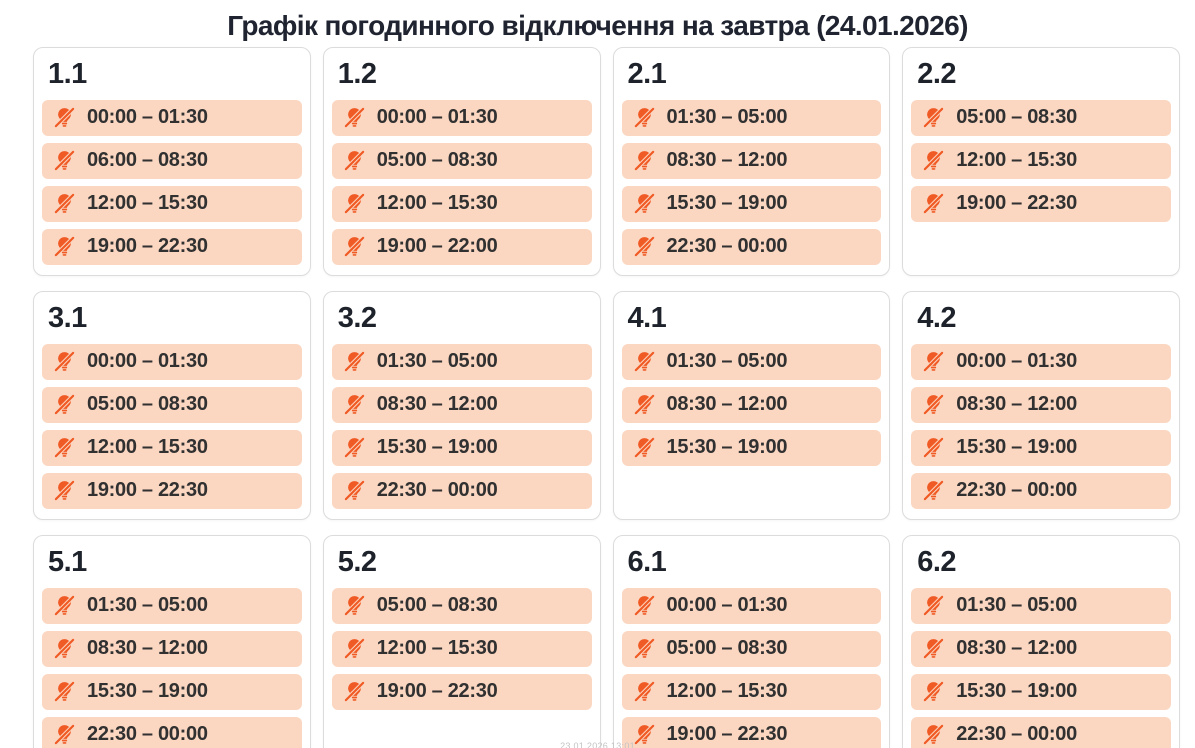  I want to click on group-card: 3.1 00:00 – 01:30 05:00 – 08:30, so click(172, 405).